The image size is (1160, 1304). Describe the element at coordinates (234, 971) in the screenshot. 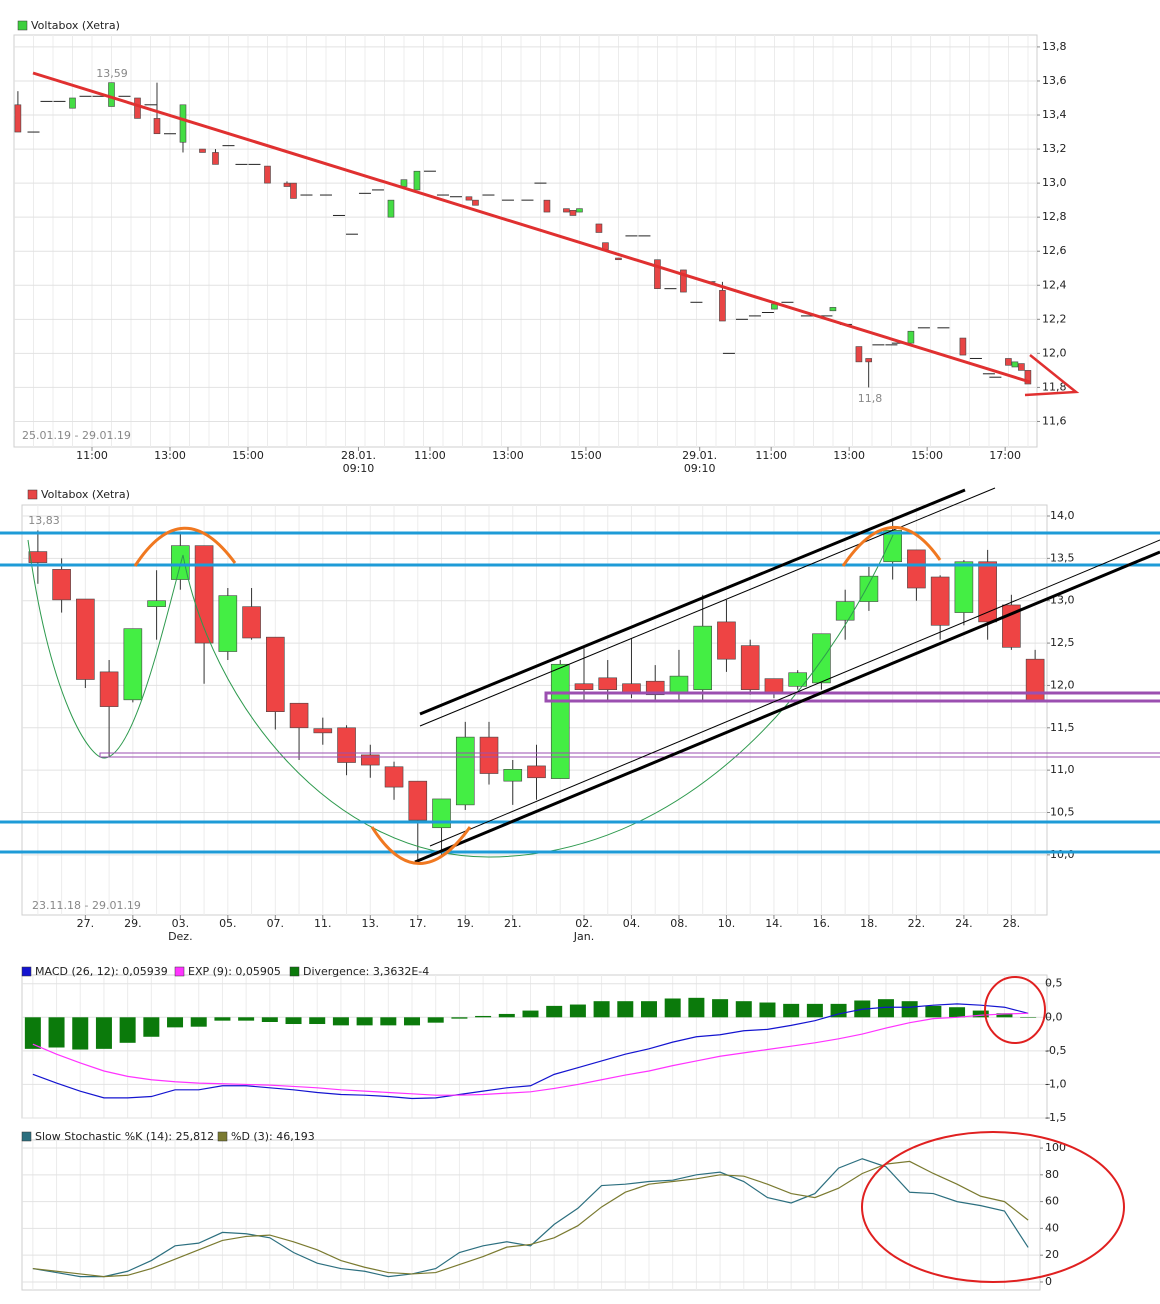

I see `legend-label: EXP (9): 0,05905` at that location.